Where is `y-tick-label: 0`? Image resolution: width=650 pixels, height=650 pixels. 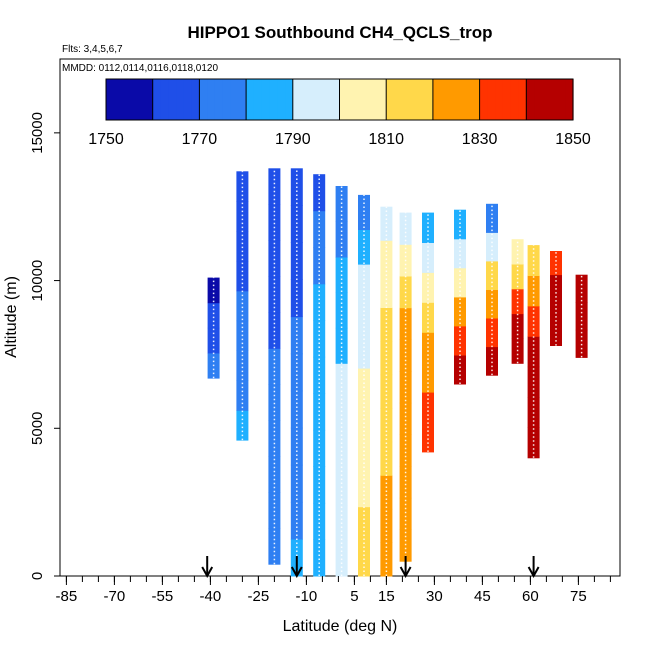 y-tick-label: 0 is located at coordinates (37, 576).